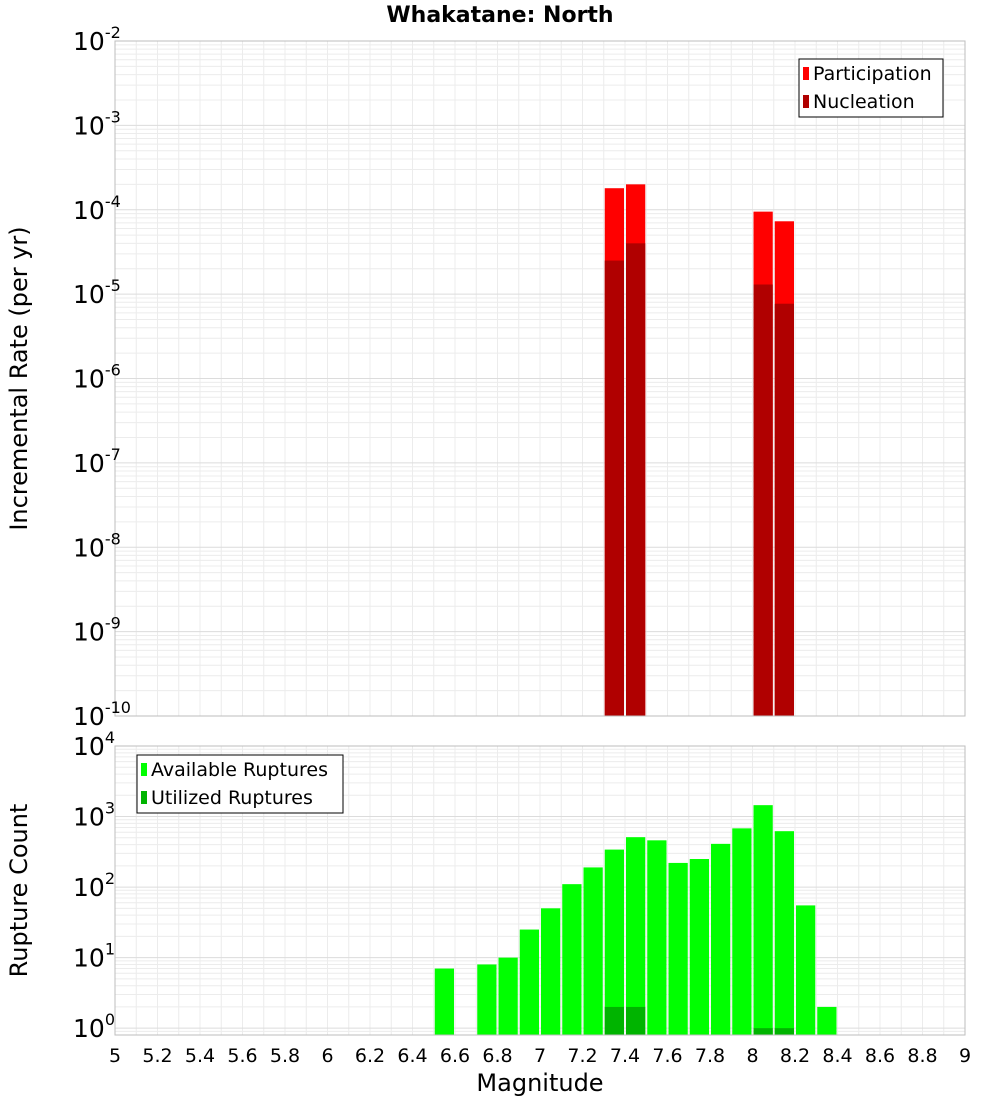 The image size is (1000, 1100). I want to click on rate-y-ticks: 10⁻¹⁰ 10⁻⁹ 10⁻⁸ 10⁻⁷ 10⁻⁶ 10⁻⁵ 10⁻⁴ 10⁻³ 10⁻², so click(102, 377).